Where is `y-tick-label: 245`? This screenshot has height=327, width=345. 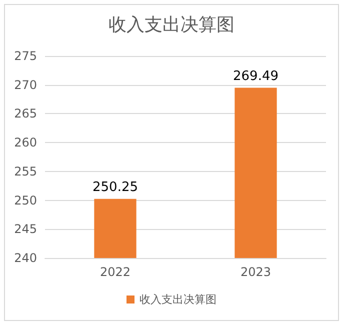
y-tick-label: 245 is located at coordinates (25, 229).